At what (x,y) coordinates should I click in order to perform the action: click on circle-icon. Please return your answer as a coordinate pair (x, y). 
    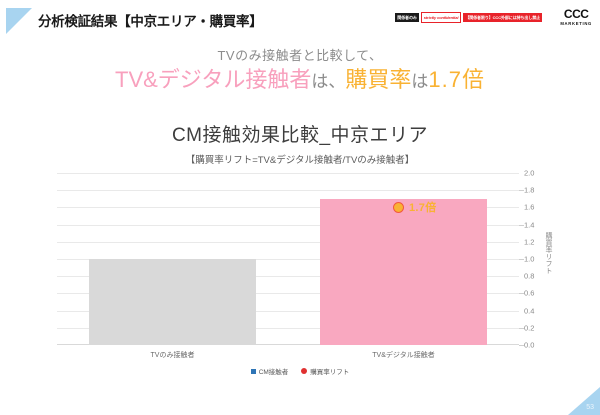
    Looking at the image, I should click on (304, 371).